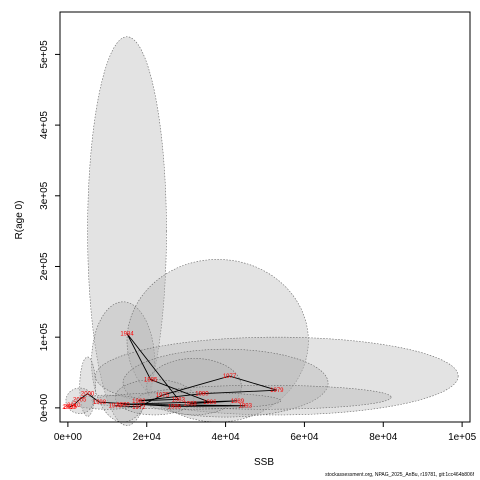 The height and width of the screenshot is (480, 480). Describe the element at coordinates (44, 195) in the screenshot. I see `y-tick-label: 3e+05` at that location.